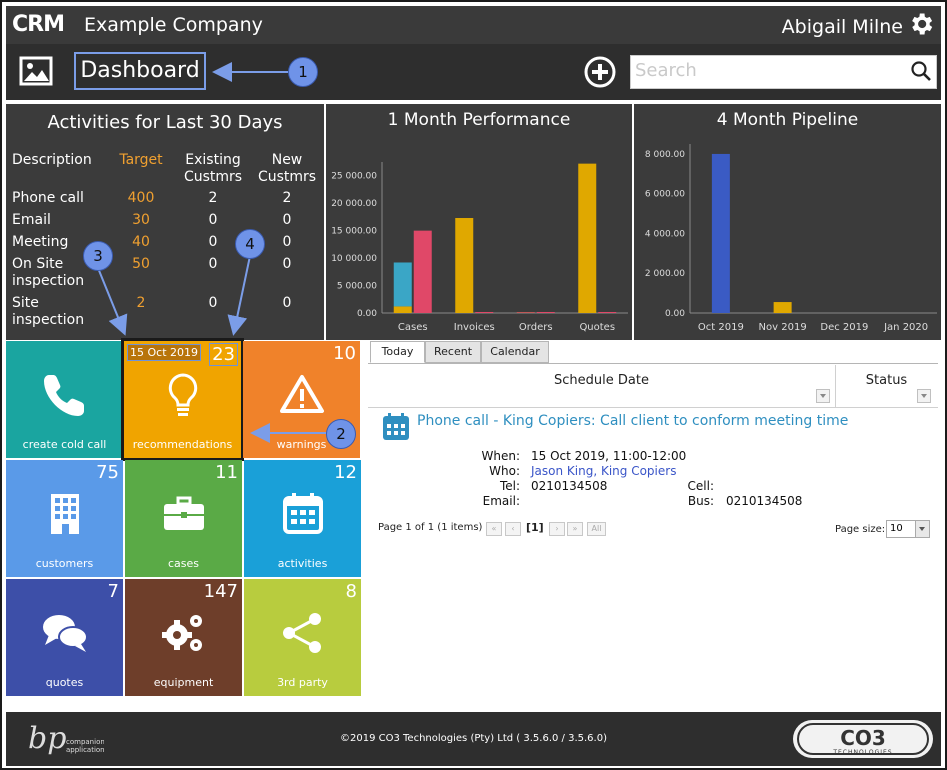 This screenshot has height=770, width=947. Describe the element at coordinates (65, 514) in the screenshot. I see `building-icon` at that location.